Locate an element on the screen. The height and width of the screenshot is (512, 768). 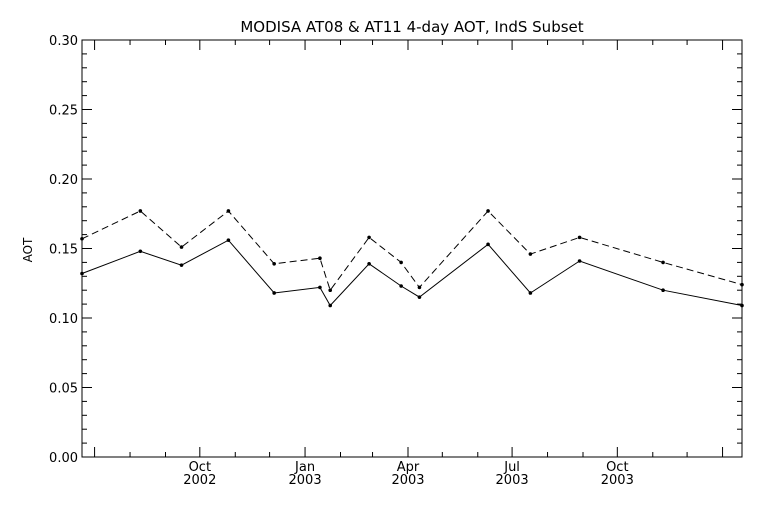
x-tick-label-month: Apr is located at coordinates (408, 467).